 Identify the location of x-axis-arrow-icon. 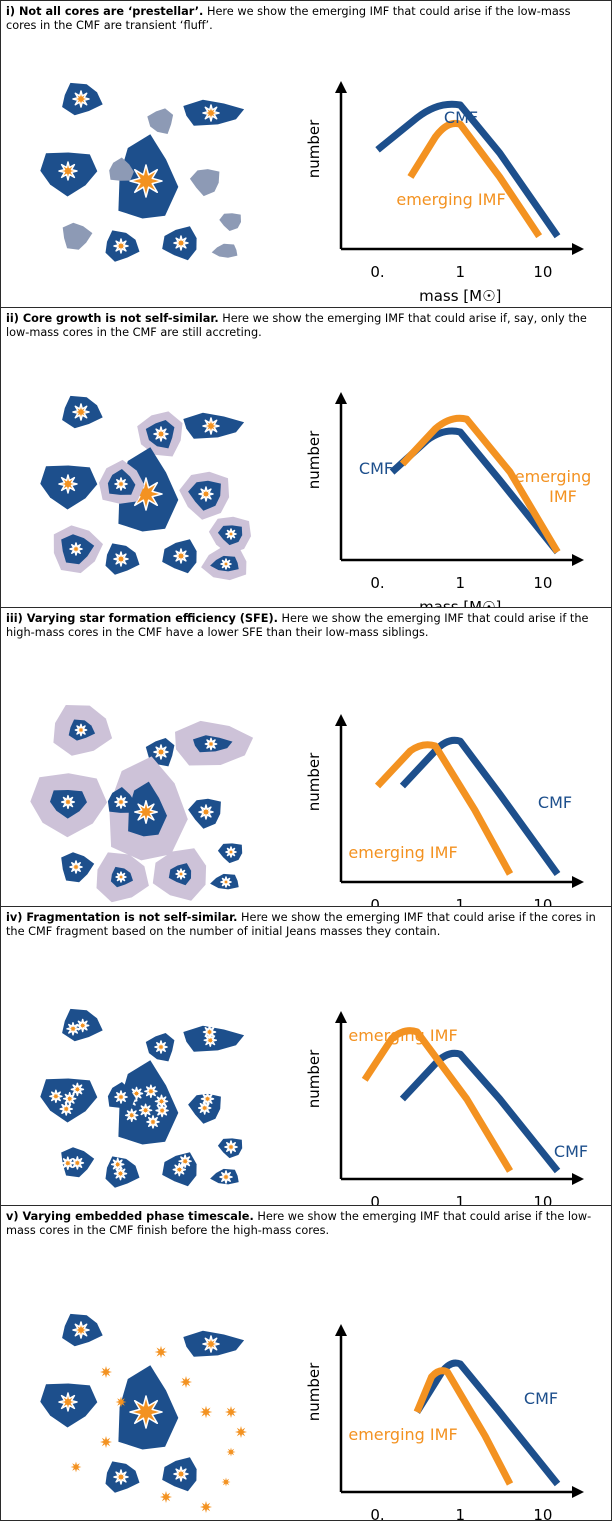
(578, 249).